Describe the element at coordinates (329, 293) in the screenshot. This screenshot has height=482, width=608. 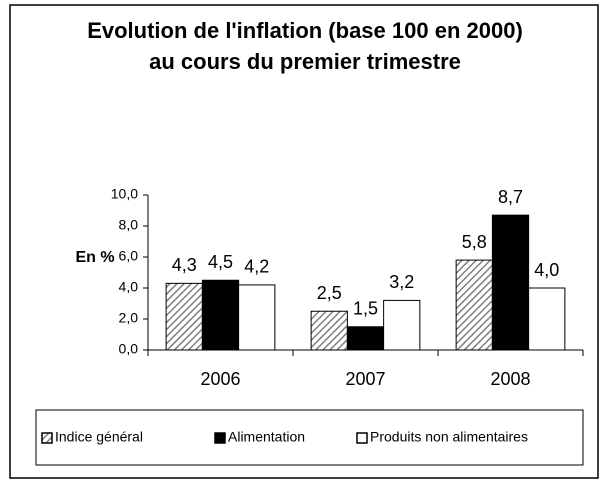
I see `value-label: 2,5` at that location.